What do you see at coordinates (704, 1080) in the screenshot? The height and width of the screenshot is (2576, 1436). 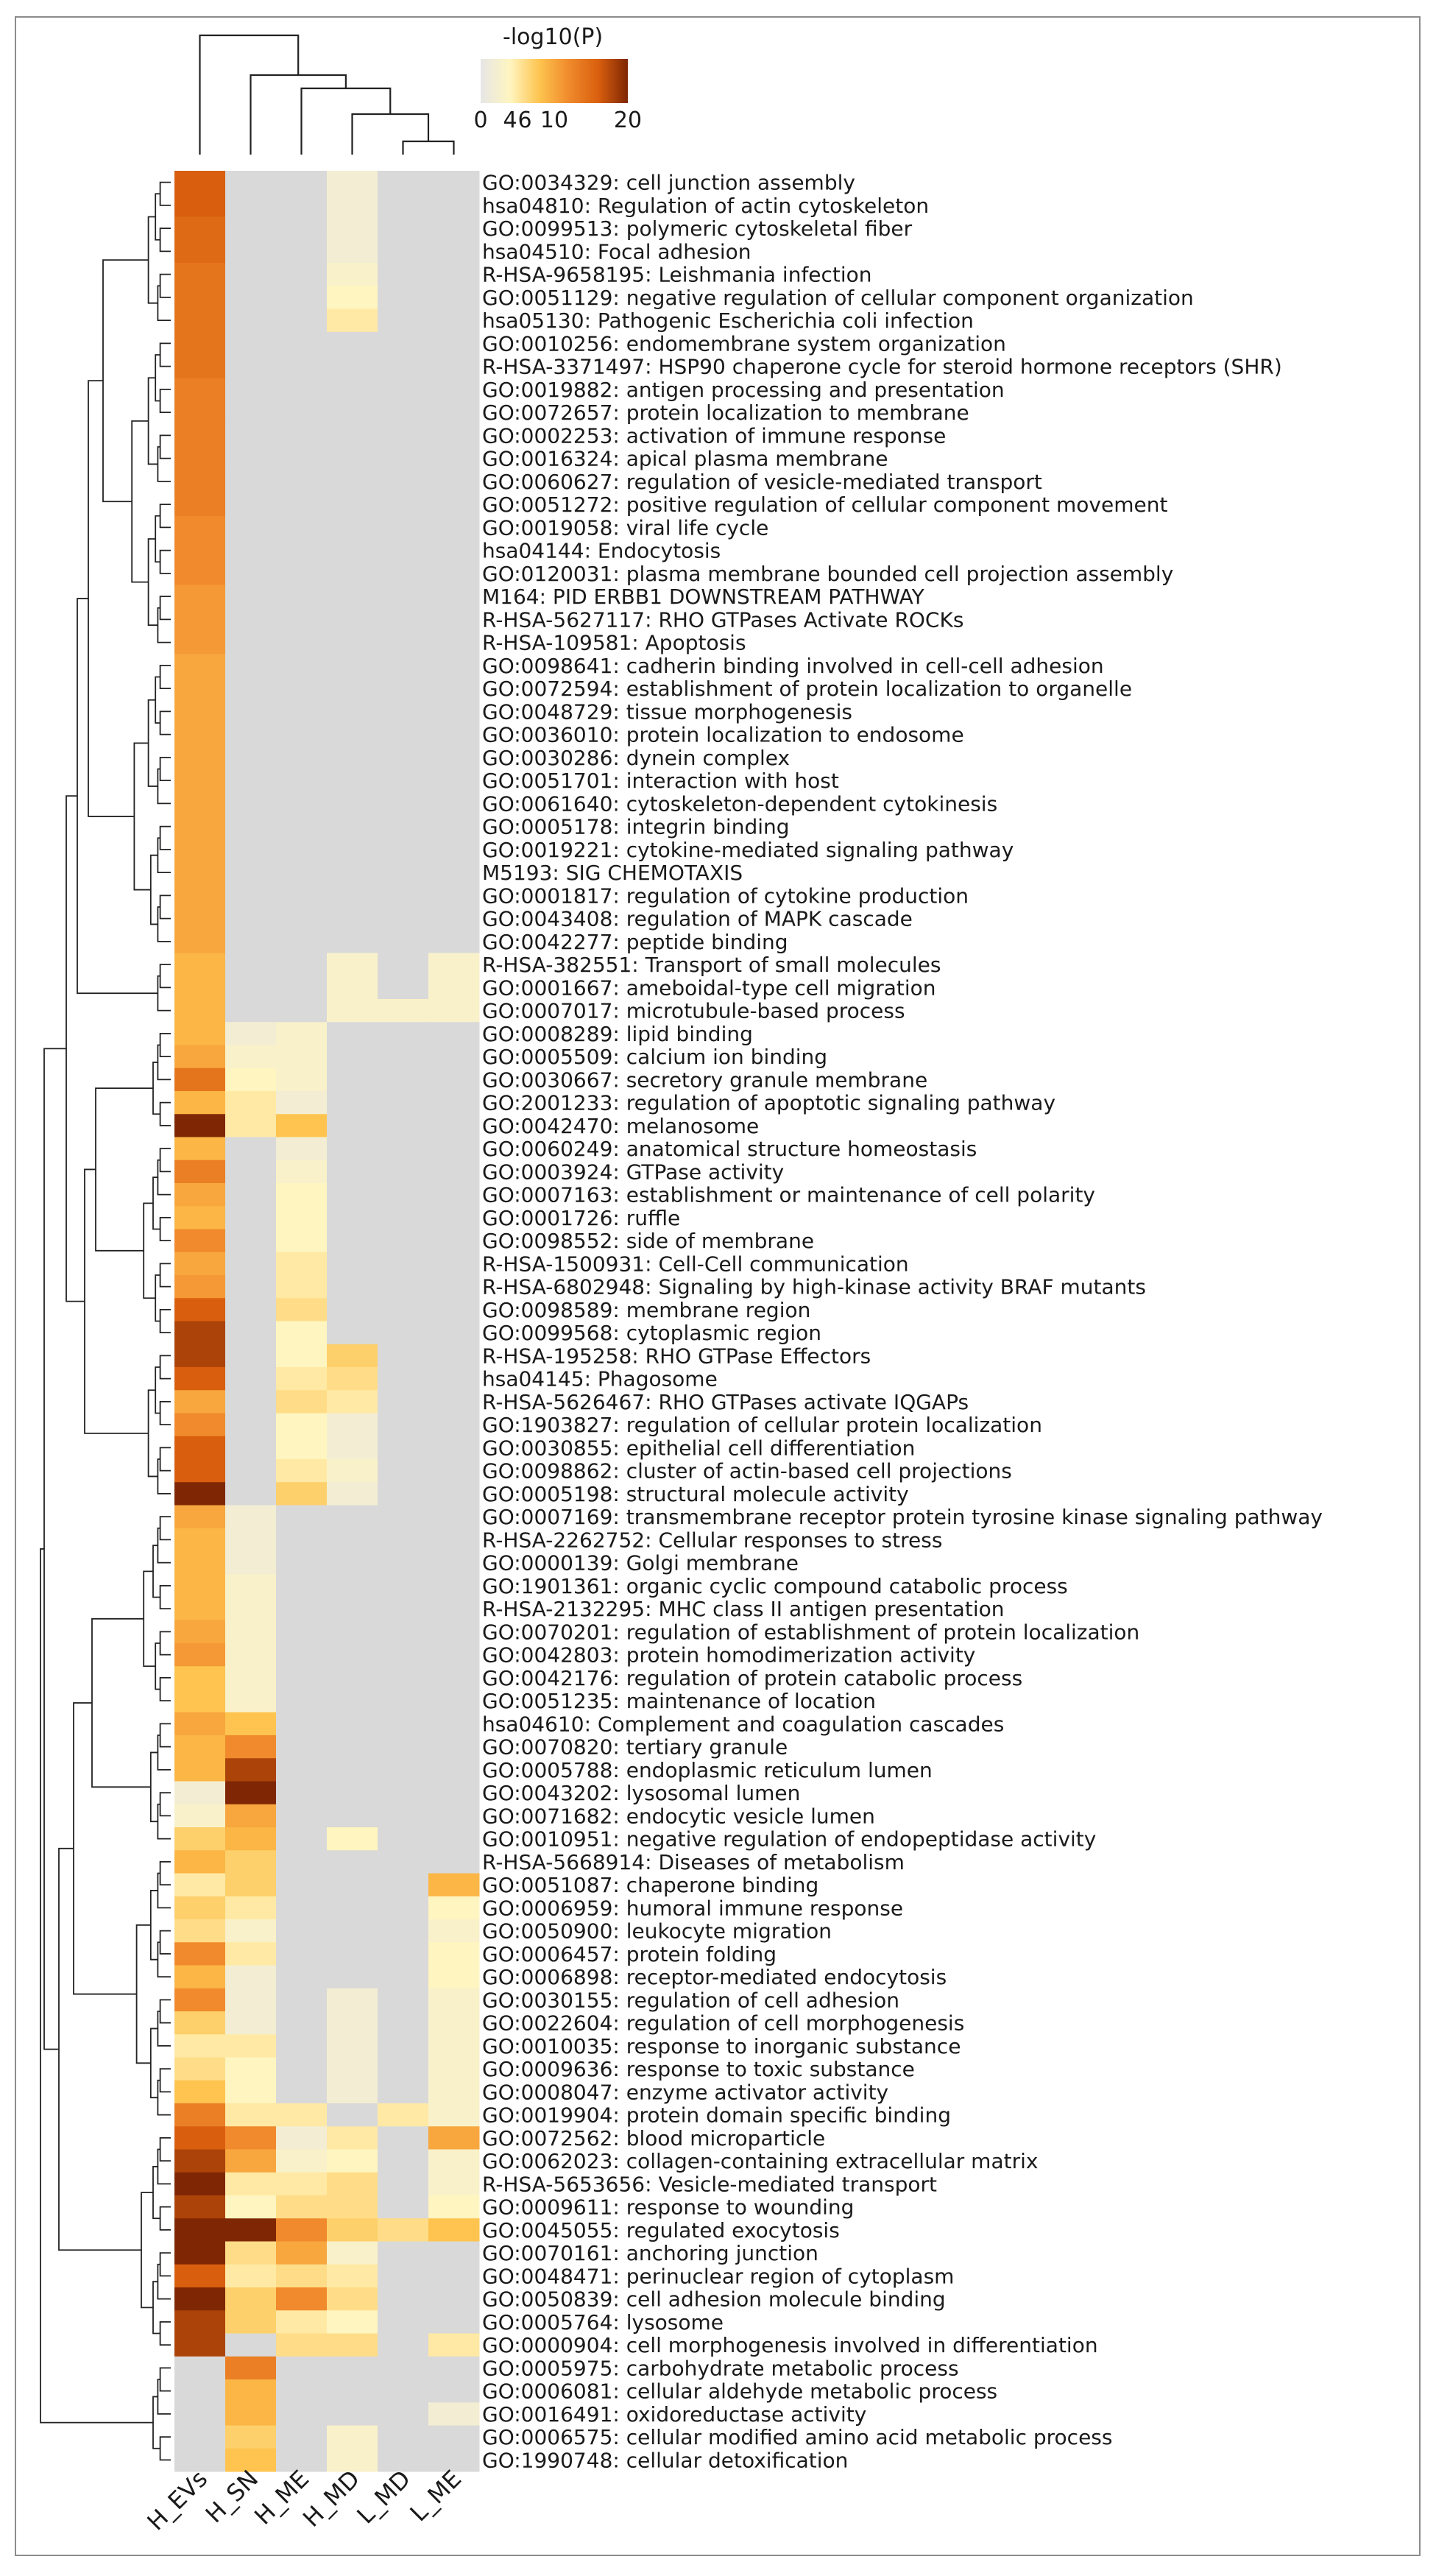 I see `row-label: GO:0030667: secretory granule membrane` at bounding box center [704, 1080].